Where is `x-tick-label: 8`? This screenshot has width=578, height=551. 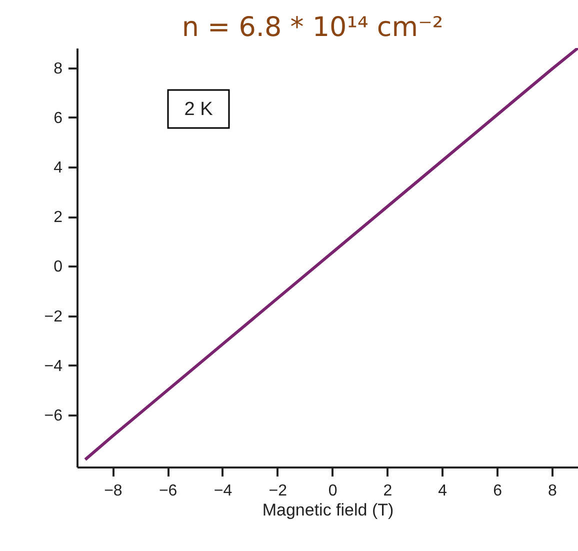
x-tick-label: 8 is located at coordinates (552, 491).